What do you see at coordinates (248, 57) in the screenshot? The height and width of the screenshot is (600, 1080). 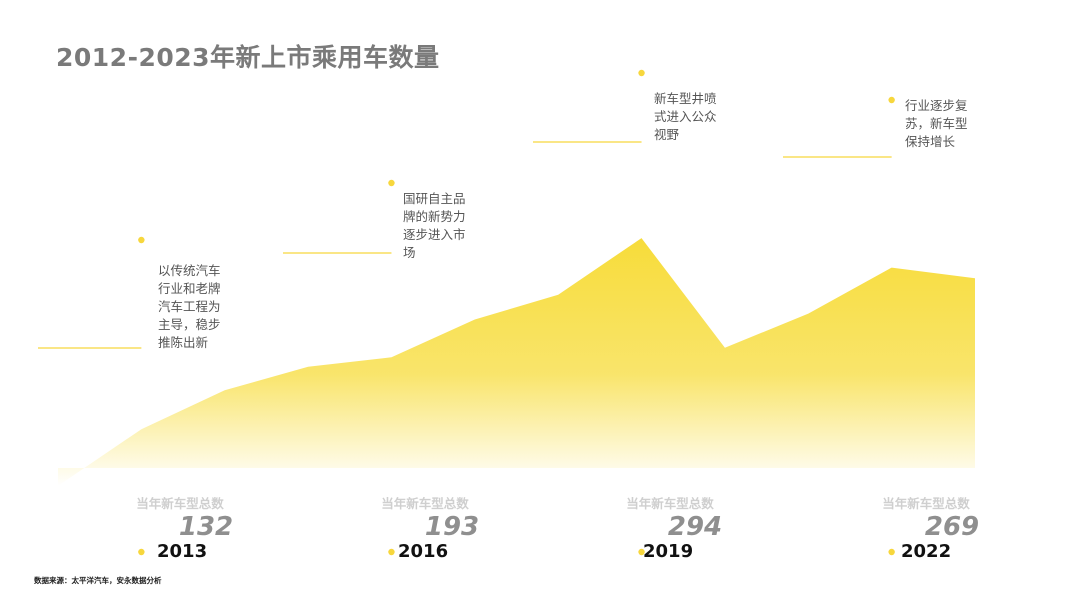 I see `chart-title: 2012-2023年新上市乘用车数量` at bounding box center [248, 57].